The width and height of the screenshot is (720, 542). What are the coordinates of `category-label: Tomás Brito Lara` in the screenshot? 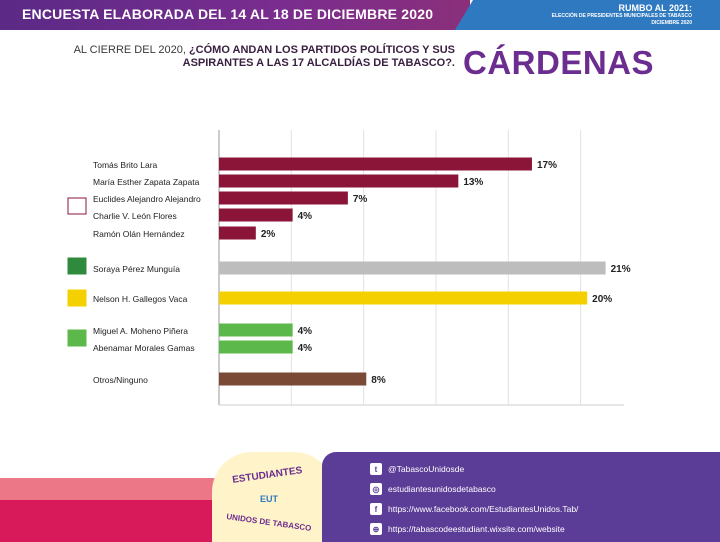 It's located at (125, 165).